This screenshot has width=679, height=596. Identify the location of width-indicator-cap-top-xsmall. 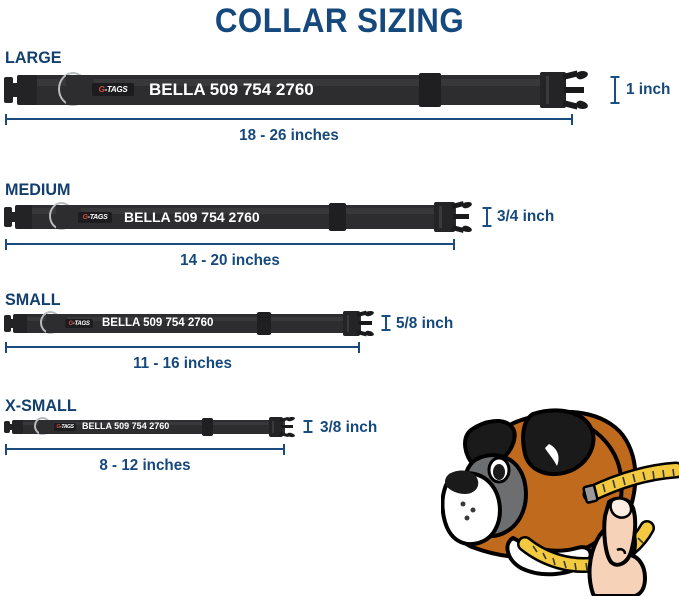
(308, 421).